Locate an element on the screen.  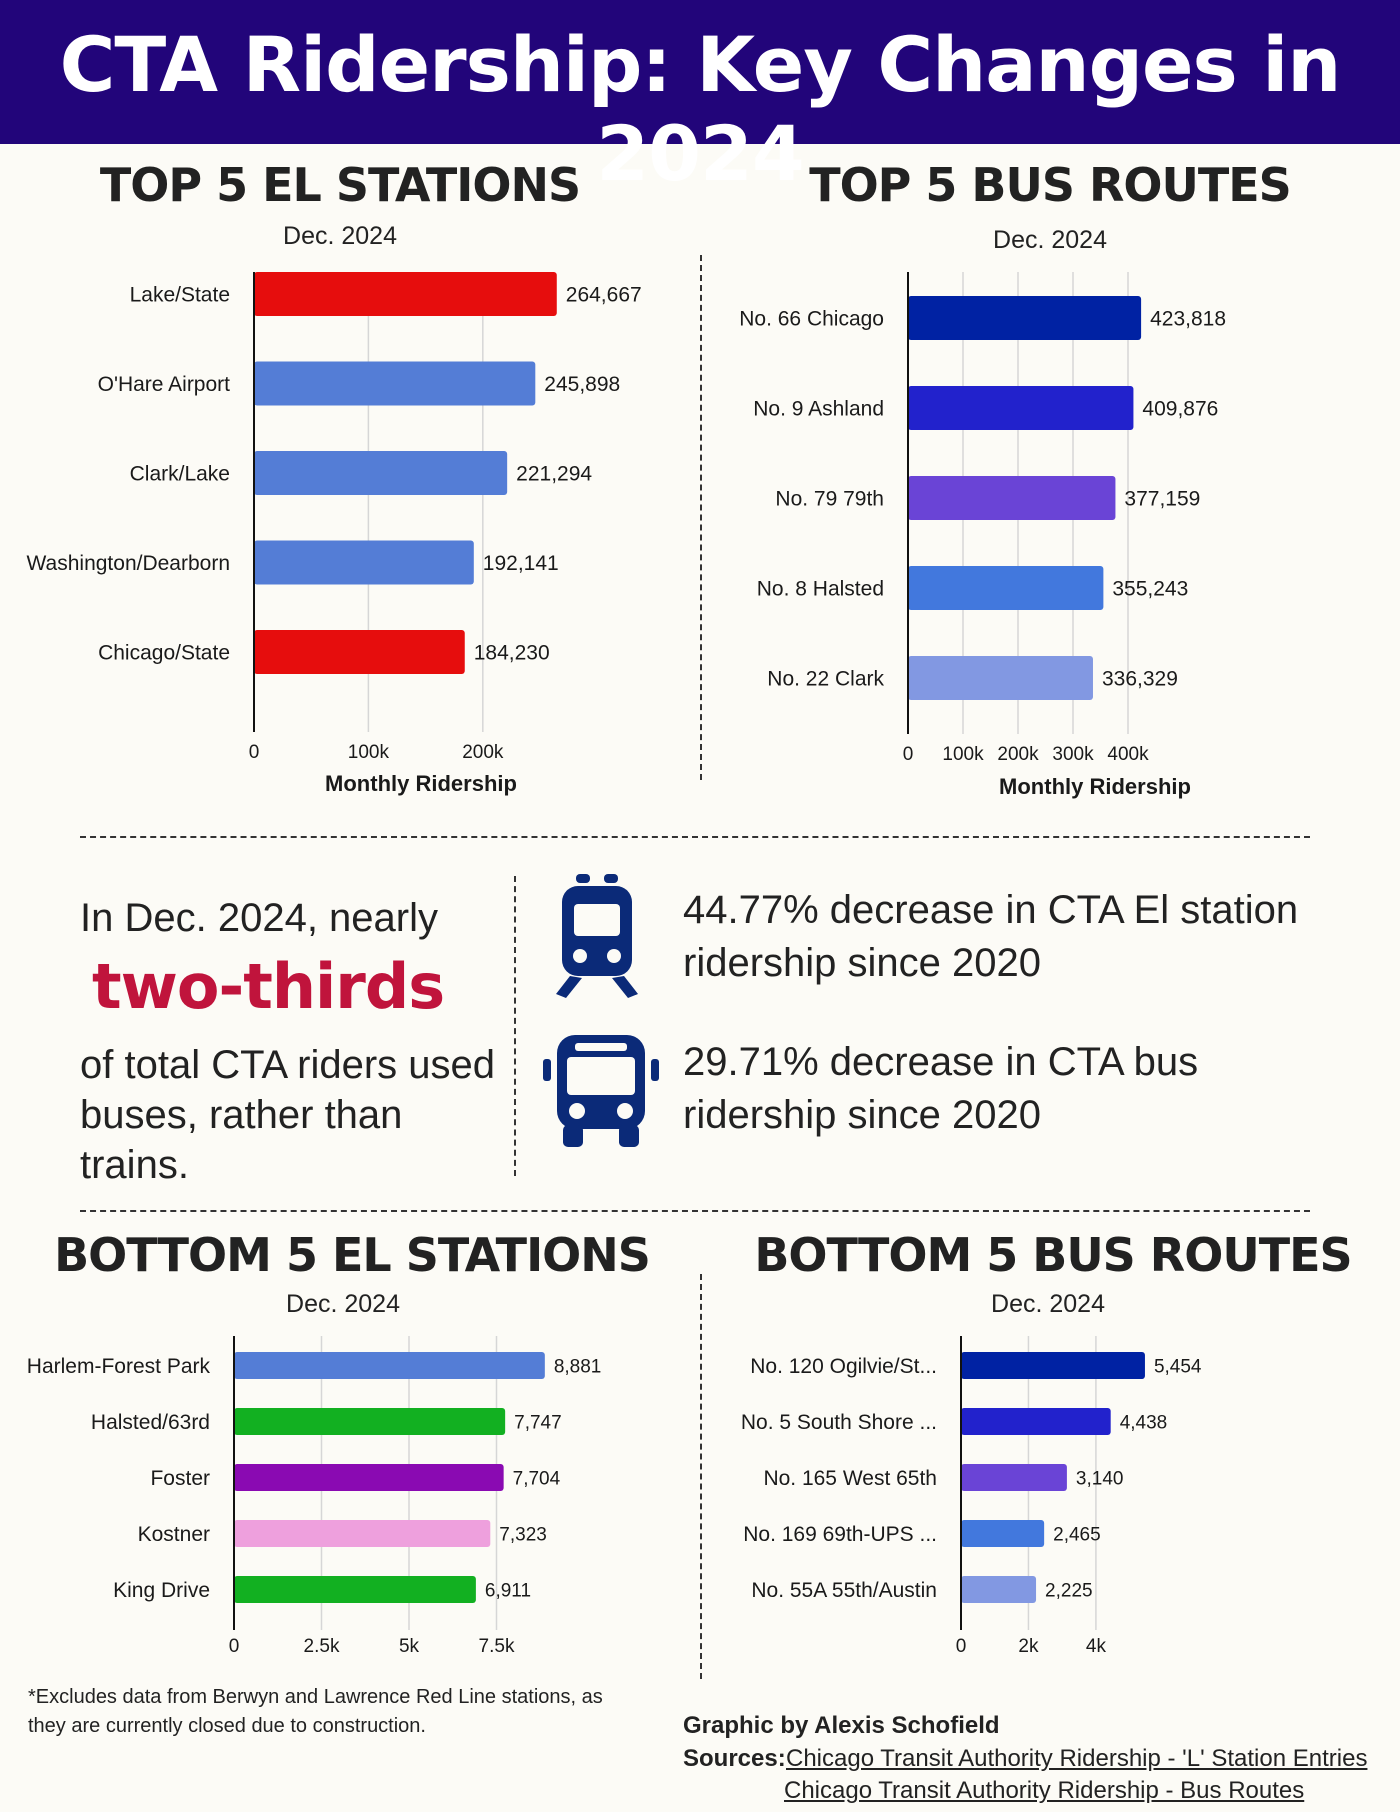
top_bus-category-label: No. 66 Chicago is located at coordinates (811, 319).